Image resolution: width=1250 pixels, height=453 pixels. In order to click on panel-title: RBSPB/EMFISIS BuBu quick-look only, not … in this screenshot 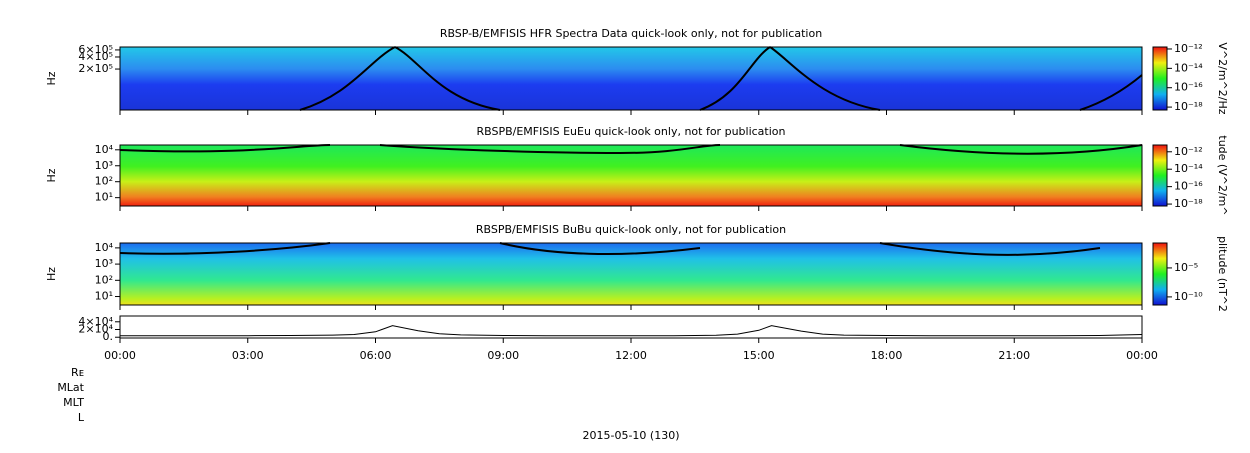, I will do `click(631, 229)`.